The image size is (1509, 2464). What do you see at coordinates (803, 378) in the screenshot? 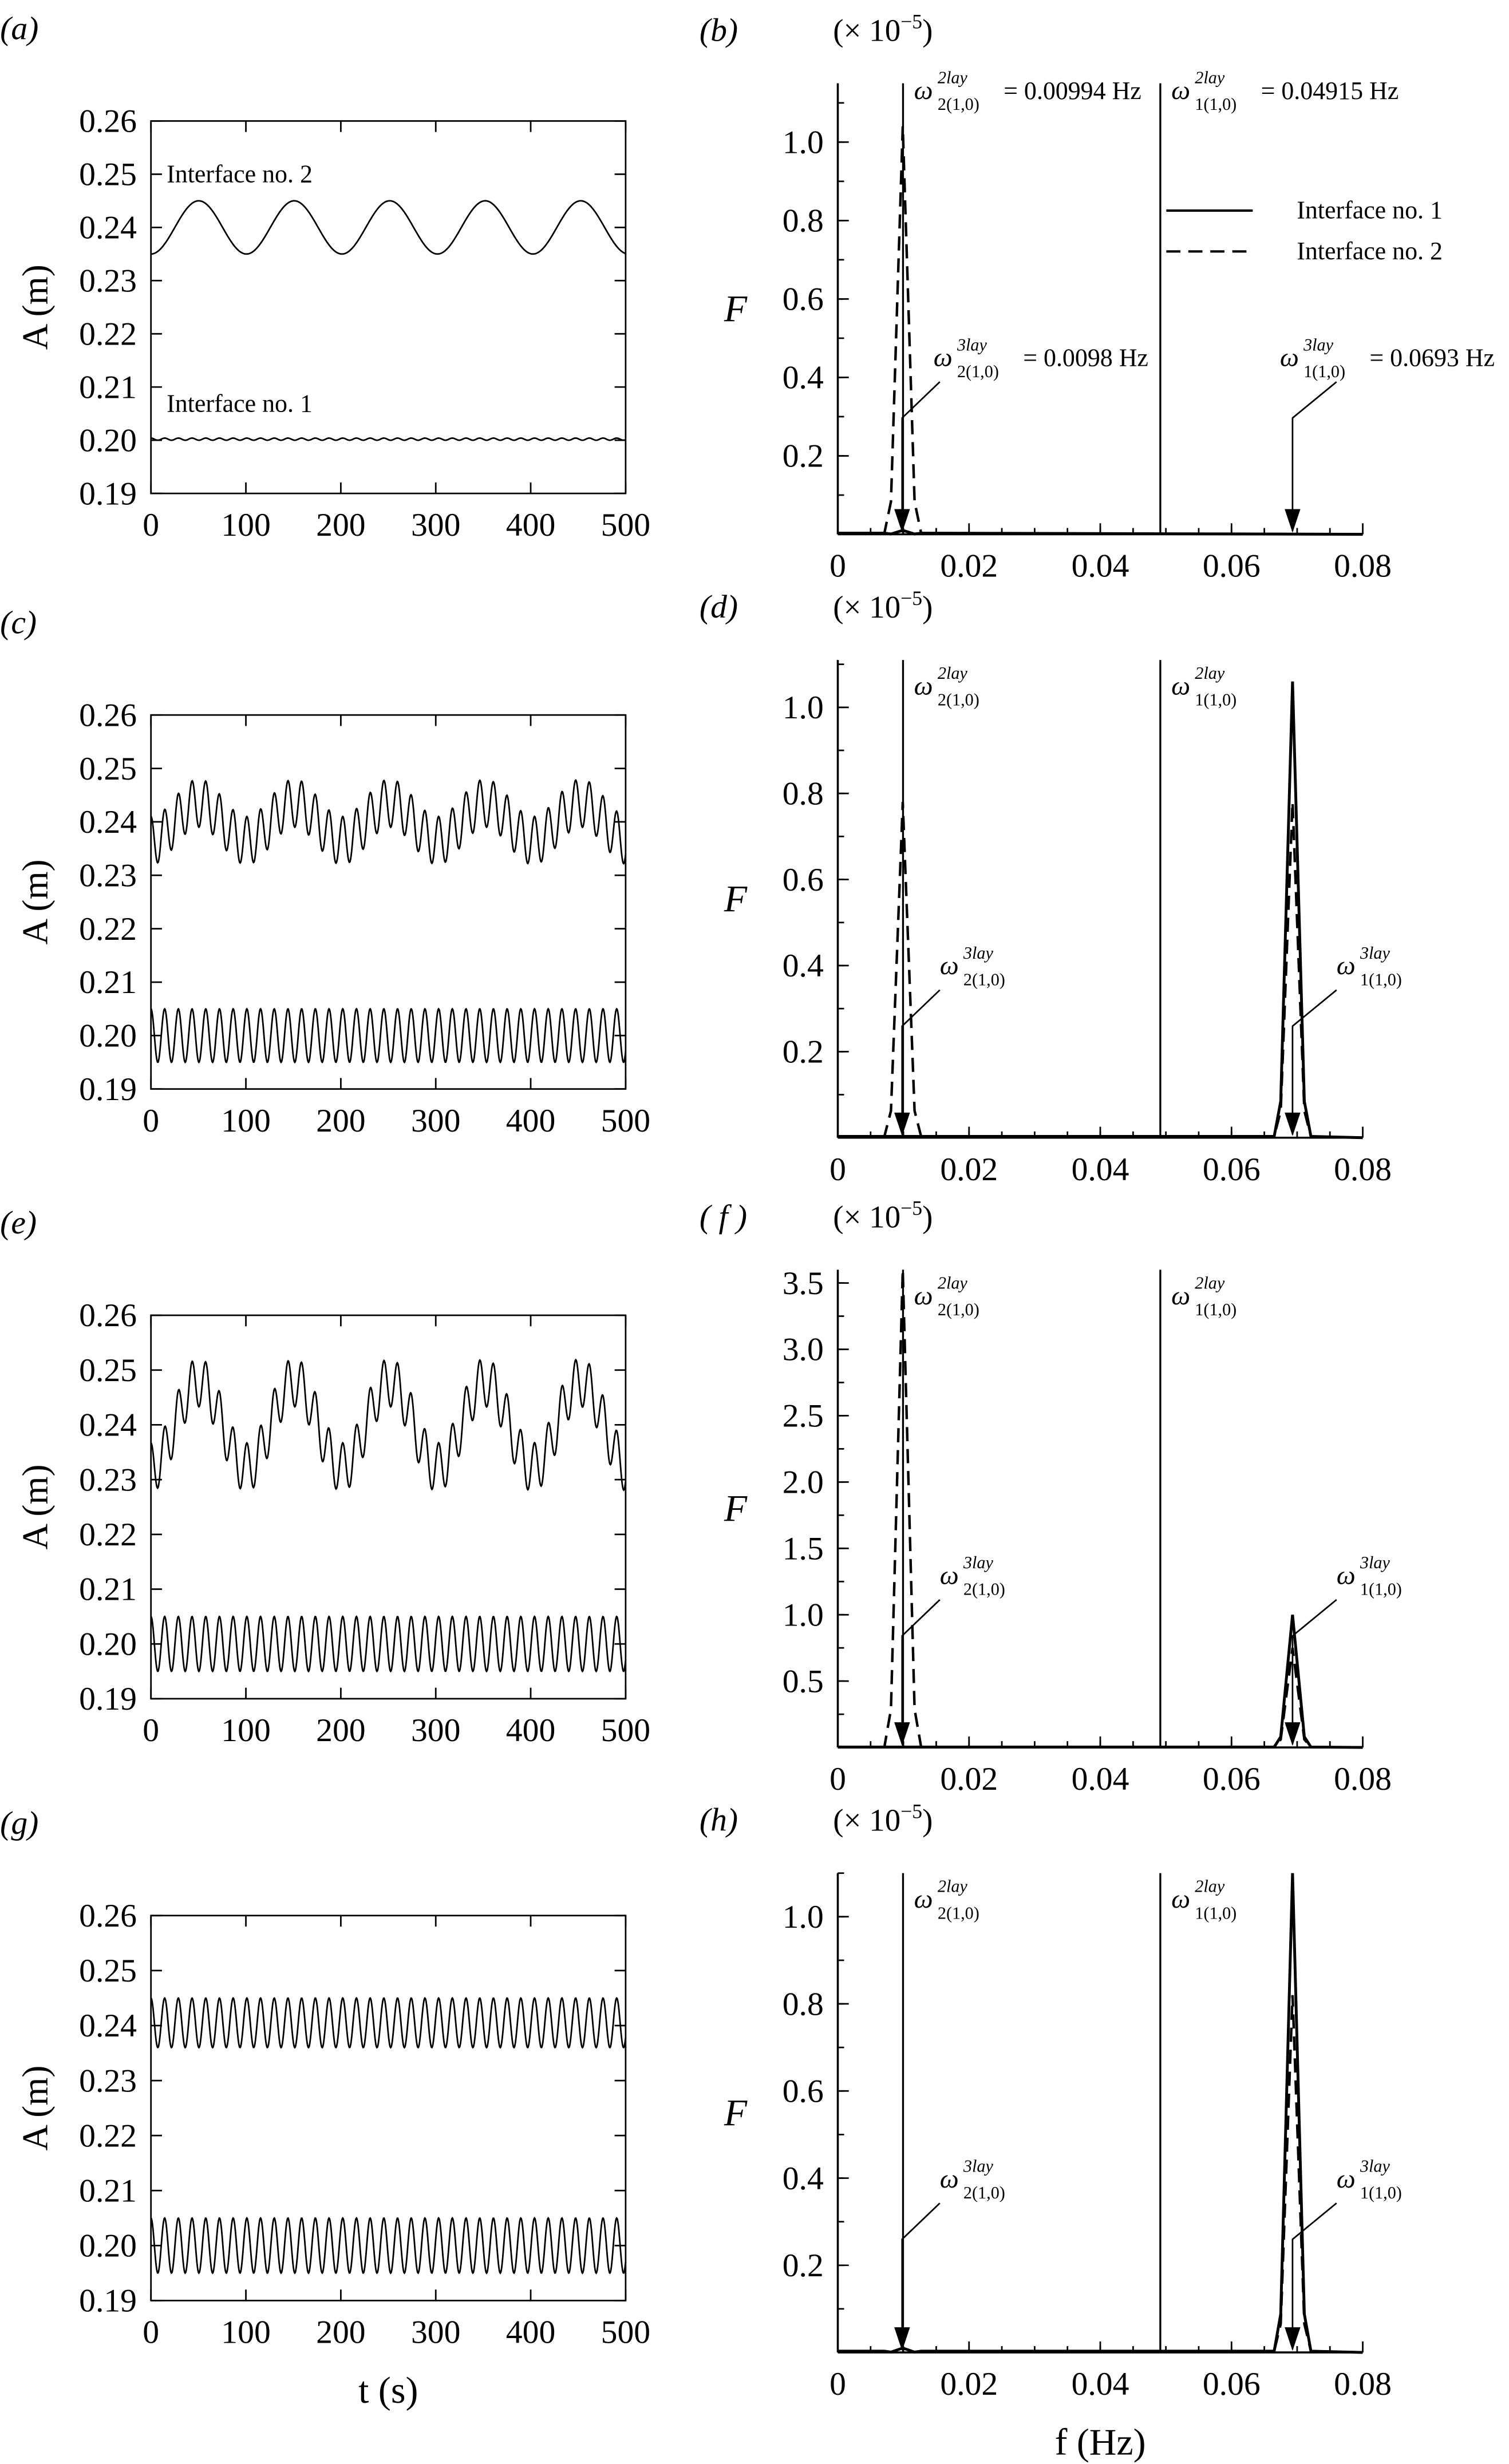
I see `y-tick-label: 0.4` at bounding box center [803, 378].